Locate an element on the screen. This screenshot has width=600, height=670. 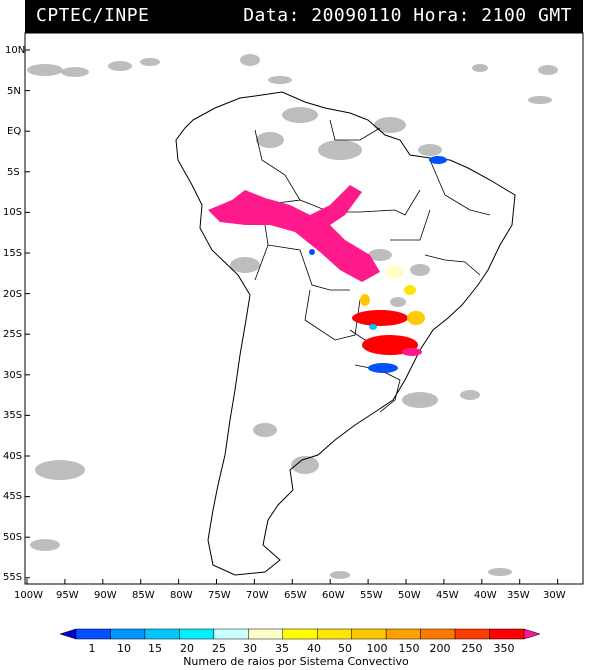
lat-label: EQ is located at coordinates (14, 131).